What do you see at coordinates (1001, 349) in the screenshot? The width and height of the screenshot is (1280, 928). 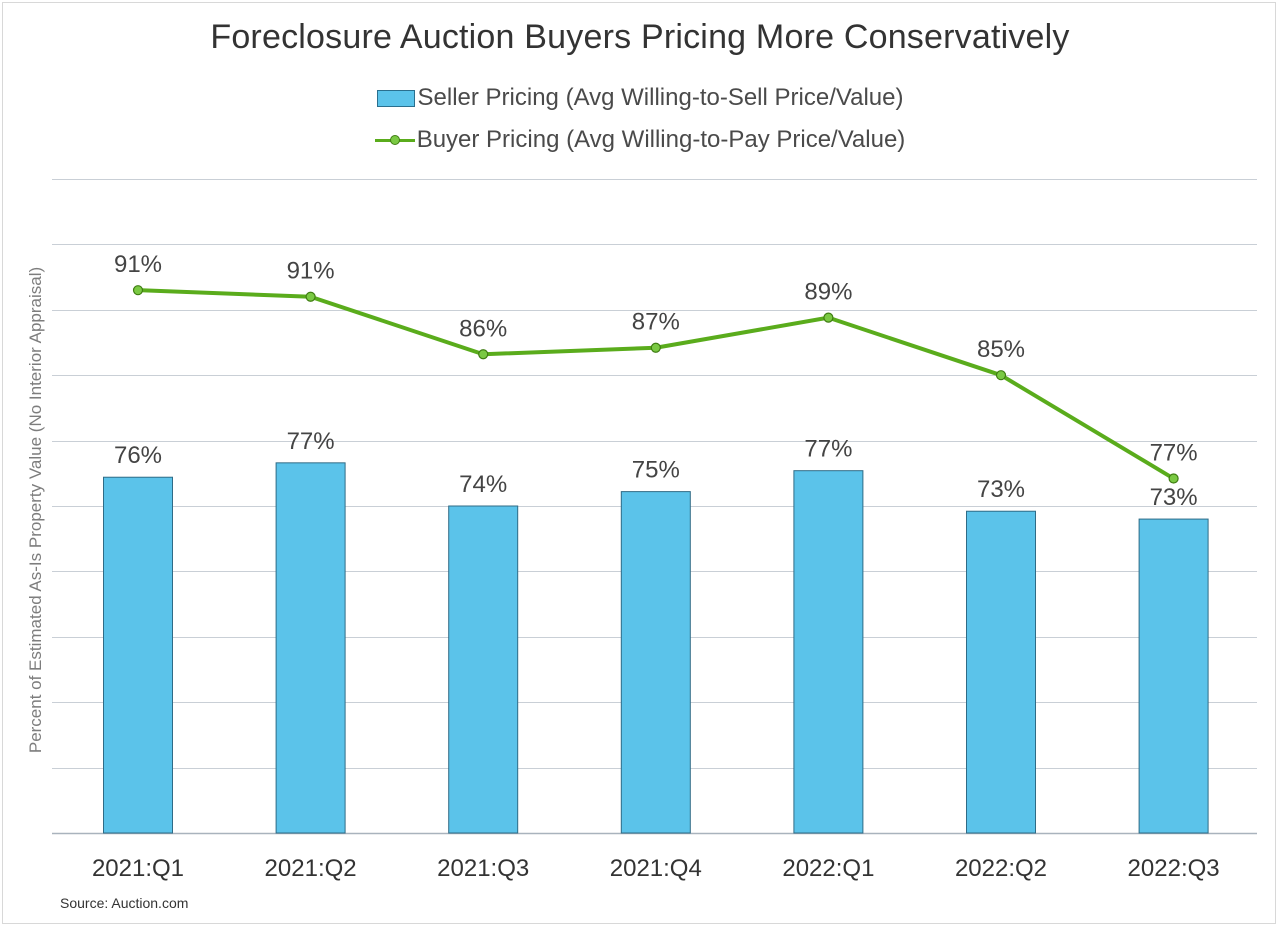 I see `data-label-buyer: 85%` at bounding box center [1001, 349].